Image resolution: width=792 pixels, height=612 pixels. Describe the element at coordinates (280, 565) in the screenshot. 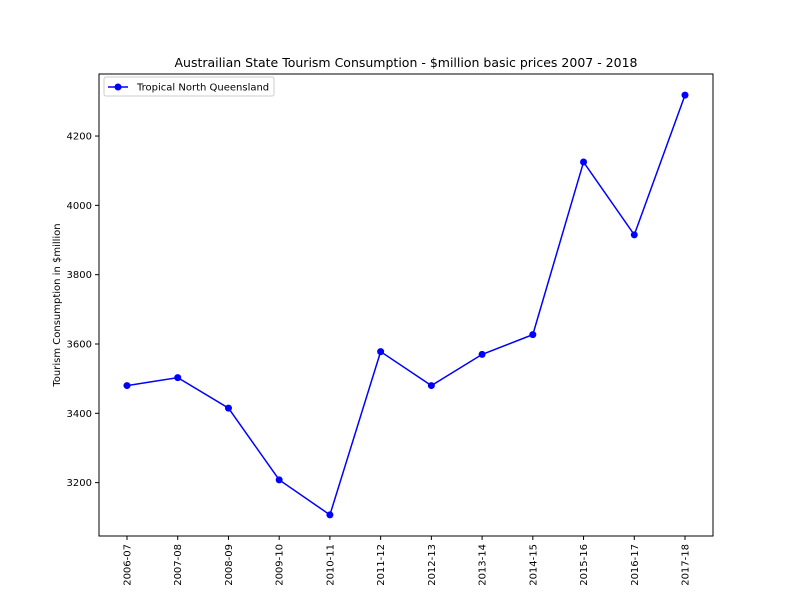

I see `x-tick-label: 2009-10` at that location.